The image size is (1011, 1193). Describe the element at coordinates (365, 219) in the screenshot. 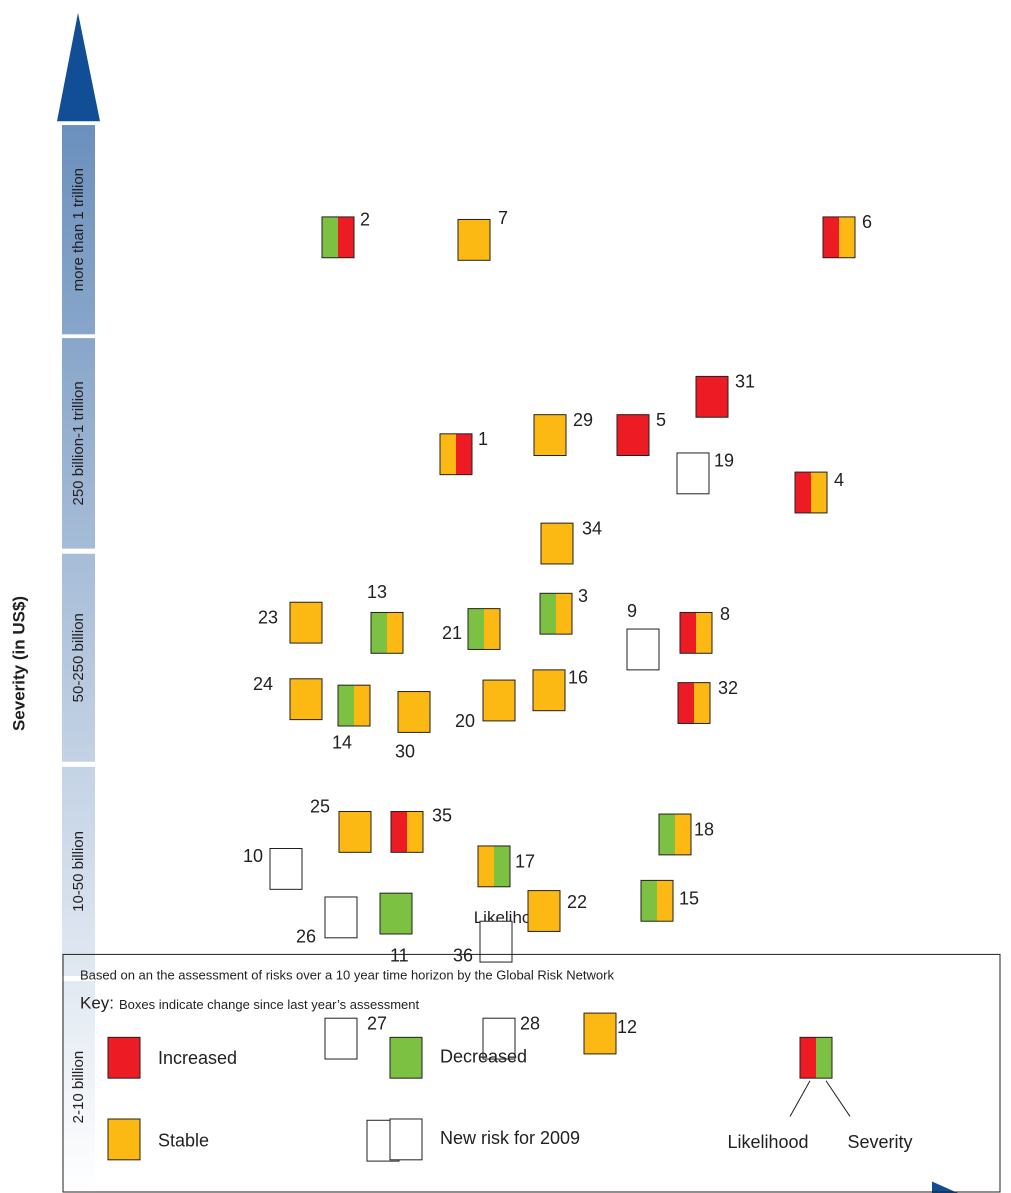

I see `risk-label: 2` at that location.